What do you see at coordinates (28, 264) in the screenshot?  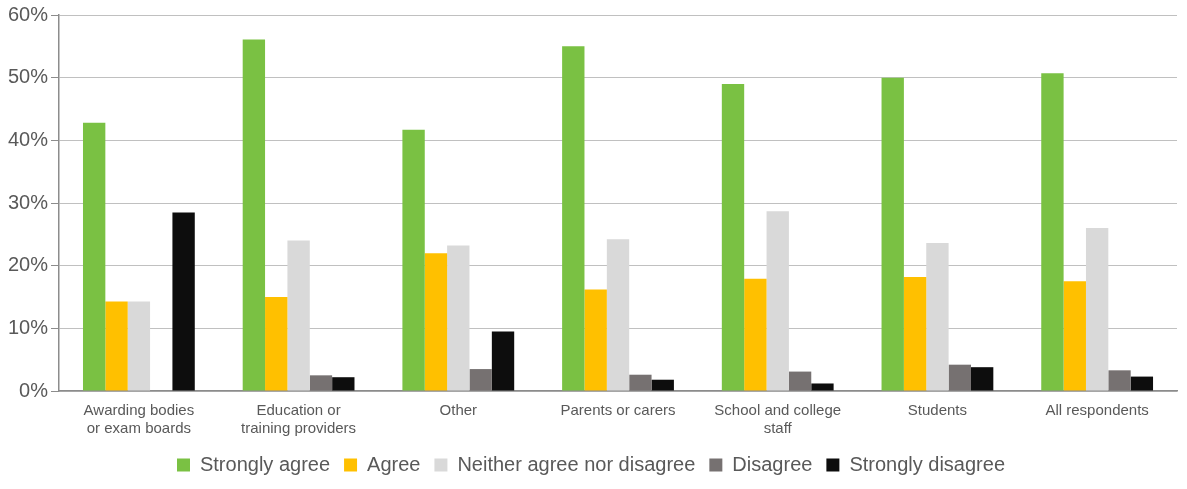 I see `y-tick-label: 20%` at bounding box center [28, 264].